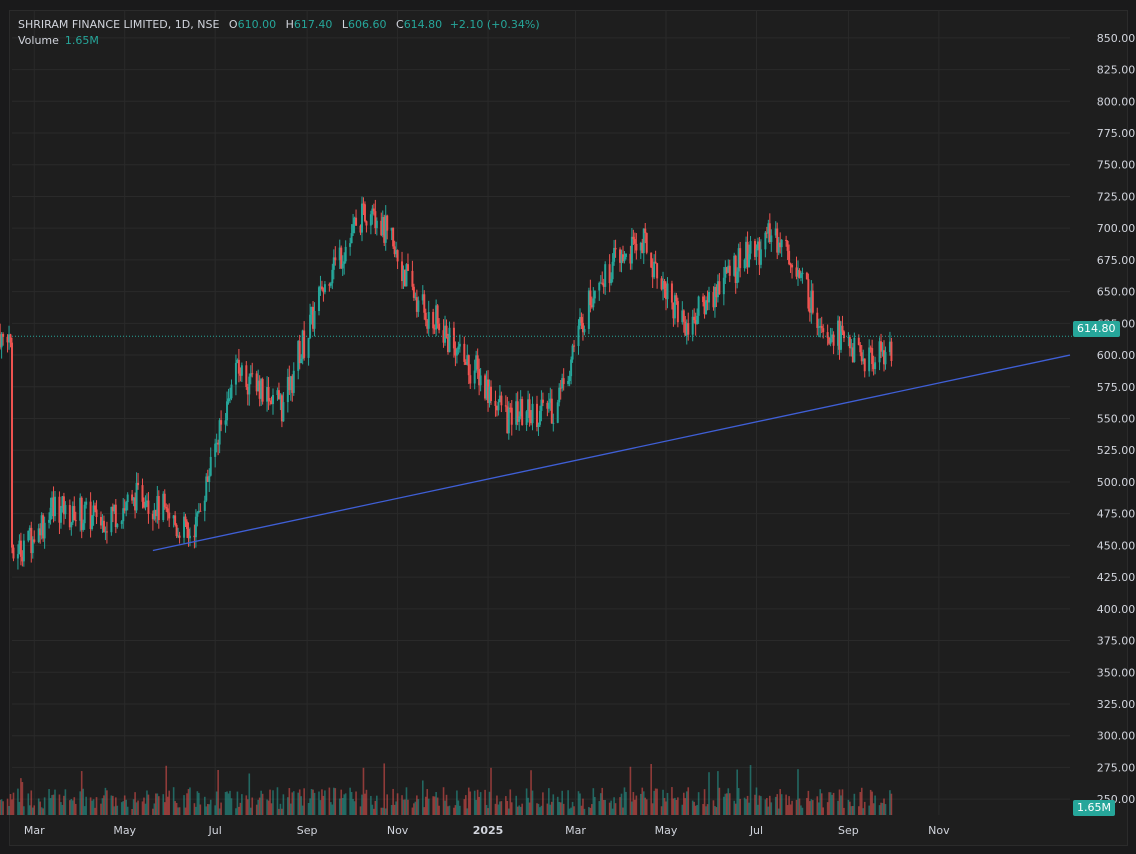 This screenshot has height=854, width=1136. What do you see at coordinates (423, 24) in the screenshot?
I see `close-value: 614.80` at bounding box center [423, 24].